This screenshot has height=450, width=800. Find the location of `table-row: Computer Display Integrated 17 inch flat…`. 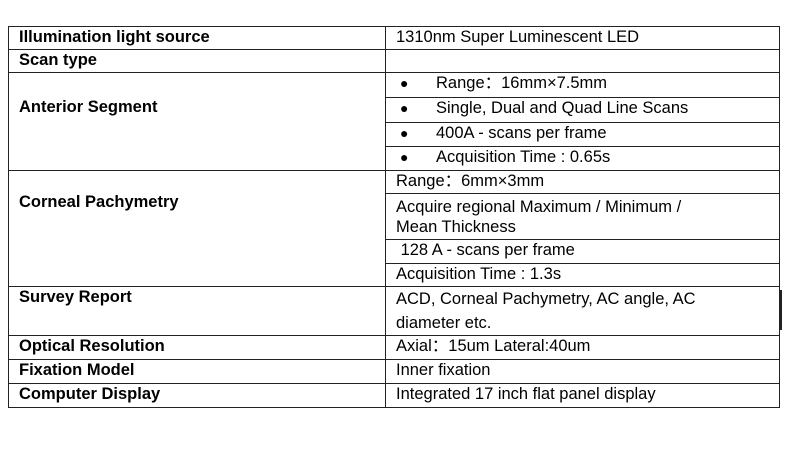

table-row: Computer Display Integrated 17 inch flat… is located at coordinates (394, 395).